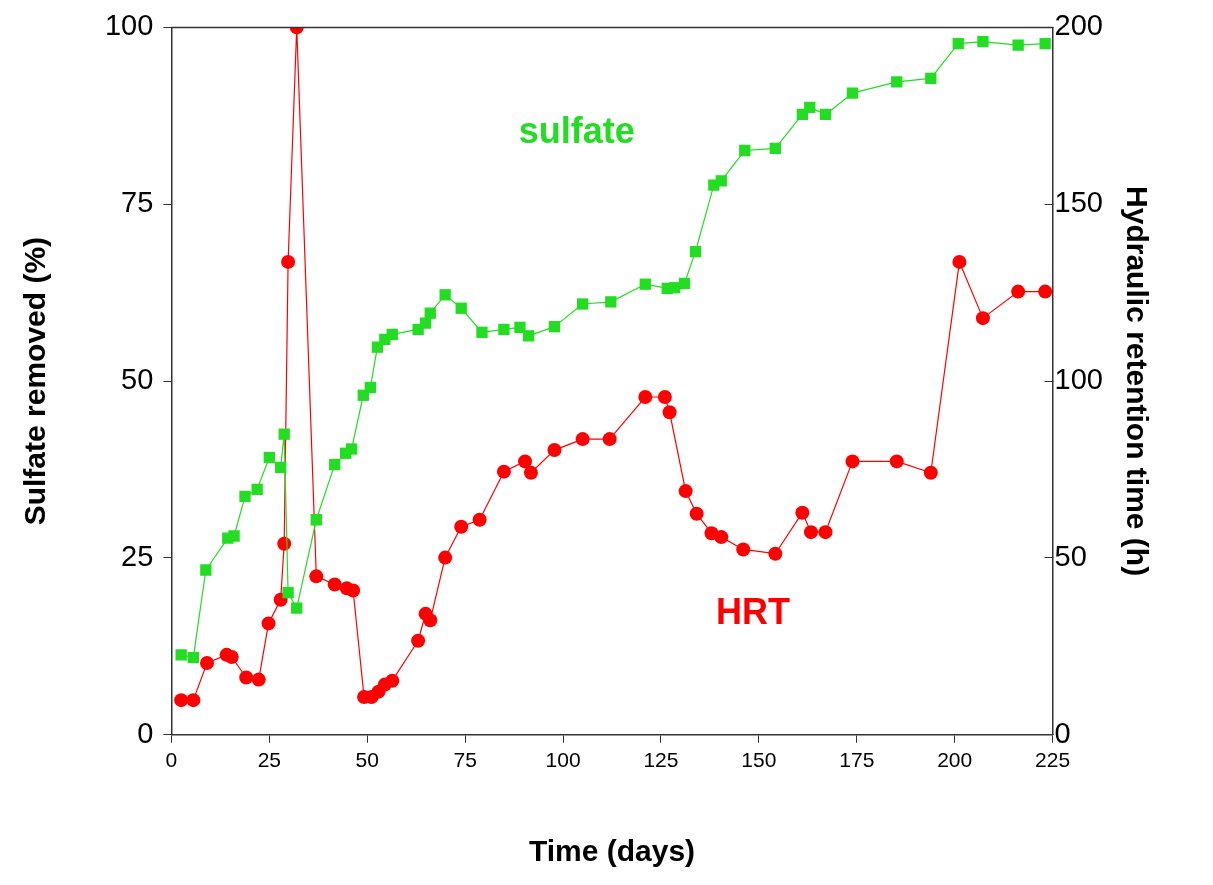 The height and width of the screenshot is (885, 1213). What do you see at coordinates (145, 732) in the screenshot?
I see `y-tick-label: 0` at bounding box center [145, 732].